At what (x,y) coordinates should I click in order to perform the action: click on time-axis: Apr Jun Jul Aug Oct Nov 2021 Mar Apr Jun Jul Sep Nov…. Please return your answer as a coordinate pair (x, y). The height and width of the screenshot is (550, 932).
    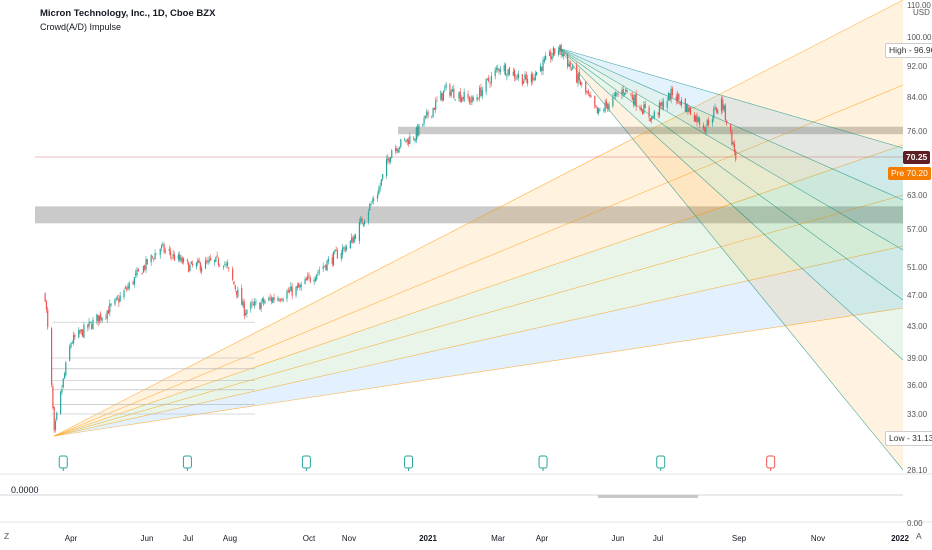
    Looking at the image, I should click on (487, 538).